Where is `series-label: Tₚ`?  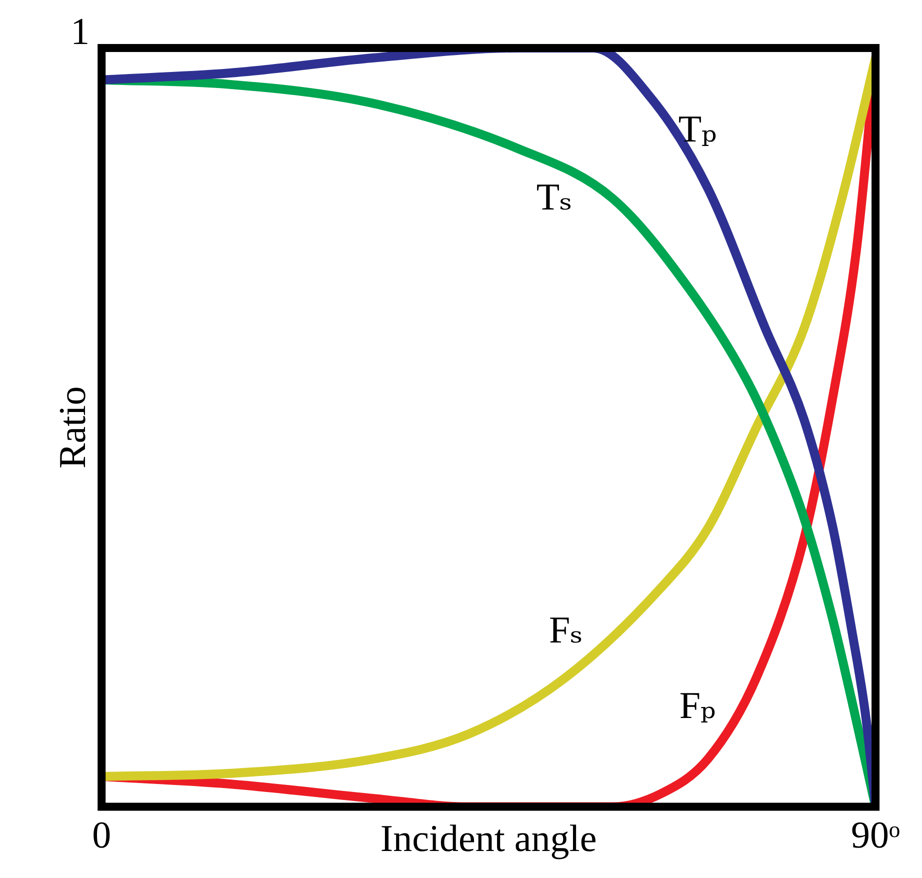 series-label: Tₚ is located at coordinates (697, 129).